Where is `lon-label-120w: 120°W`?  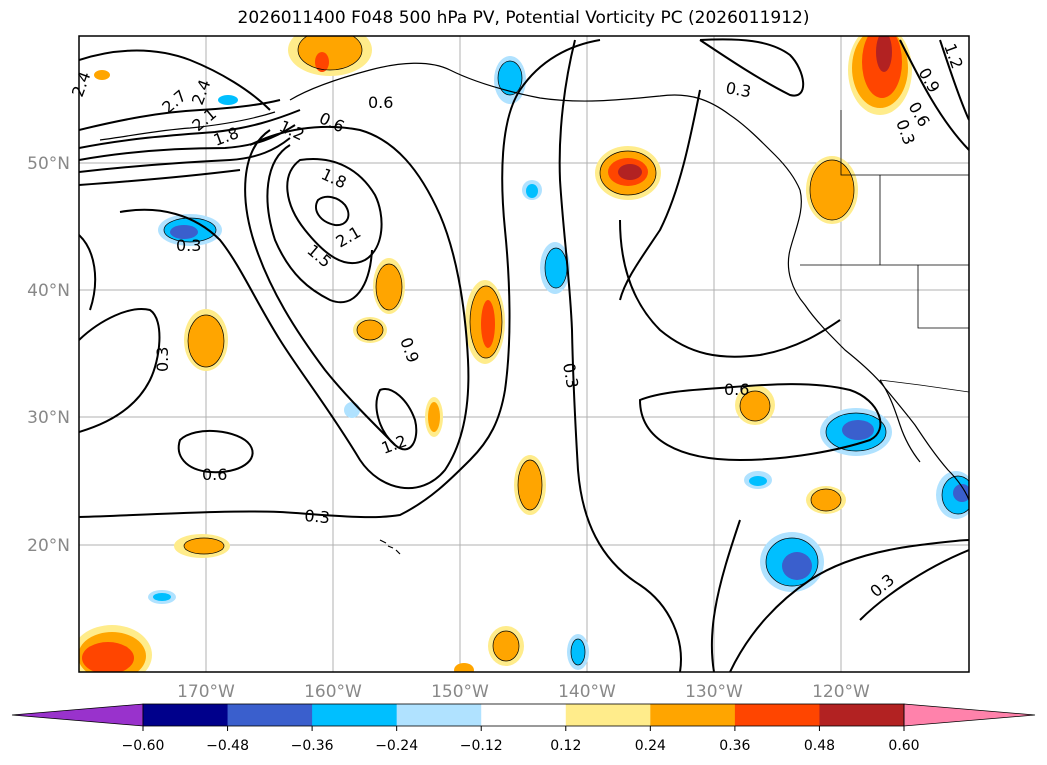
lon-label-120w: 120°W is located at coordinates (841, 692).